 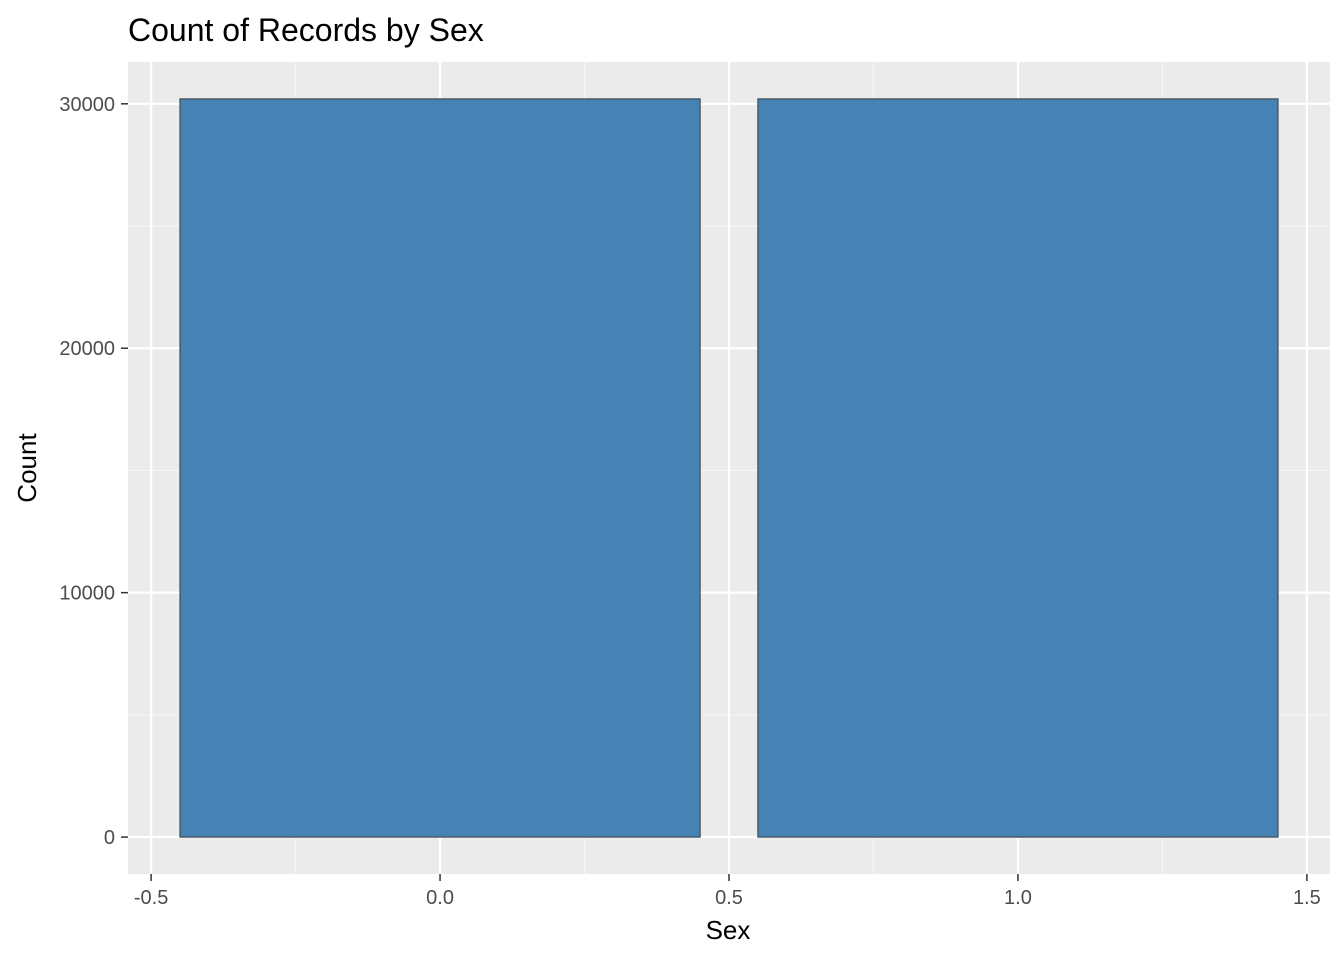 What do you see at coordinates (87, 594) in the screenshot?
I see `y-tick-label: 10000` at bounding box center [87, 594].